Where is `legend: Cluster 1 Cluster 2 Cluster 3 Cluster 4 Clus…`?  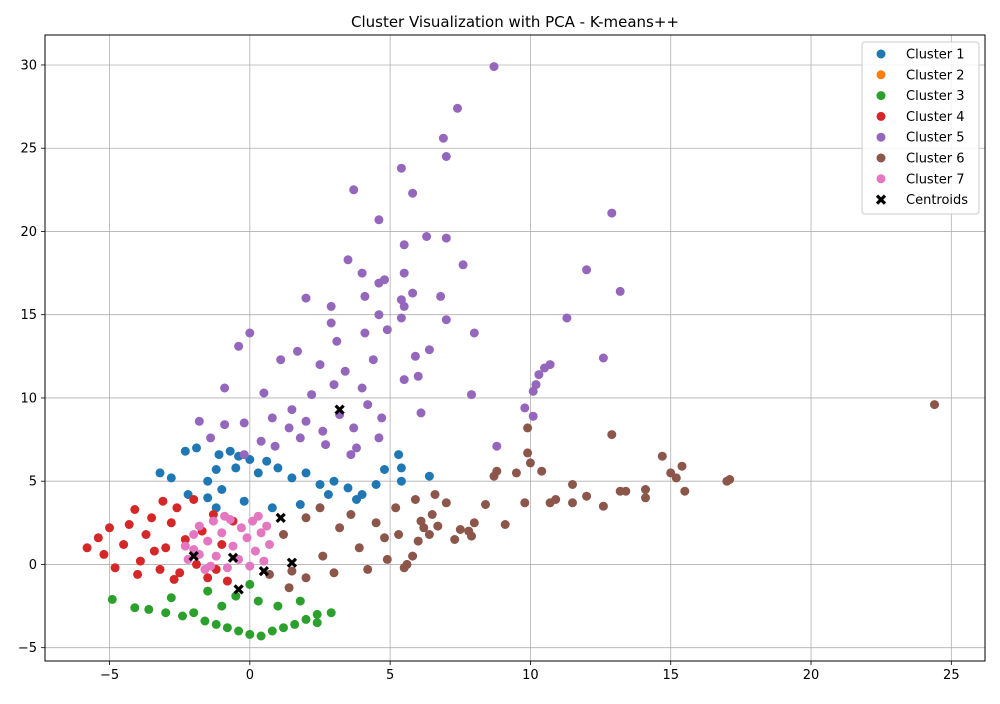
legend: Cluster 1 Cluster 2 Cluster 3 Cluster 4 Clus… is located at coordinates (920, 128).